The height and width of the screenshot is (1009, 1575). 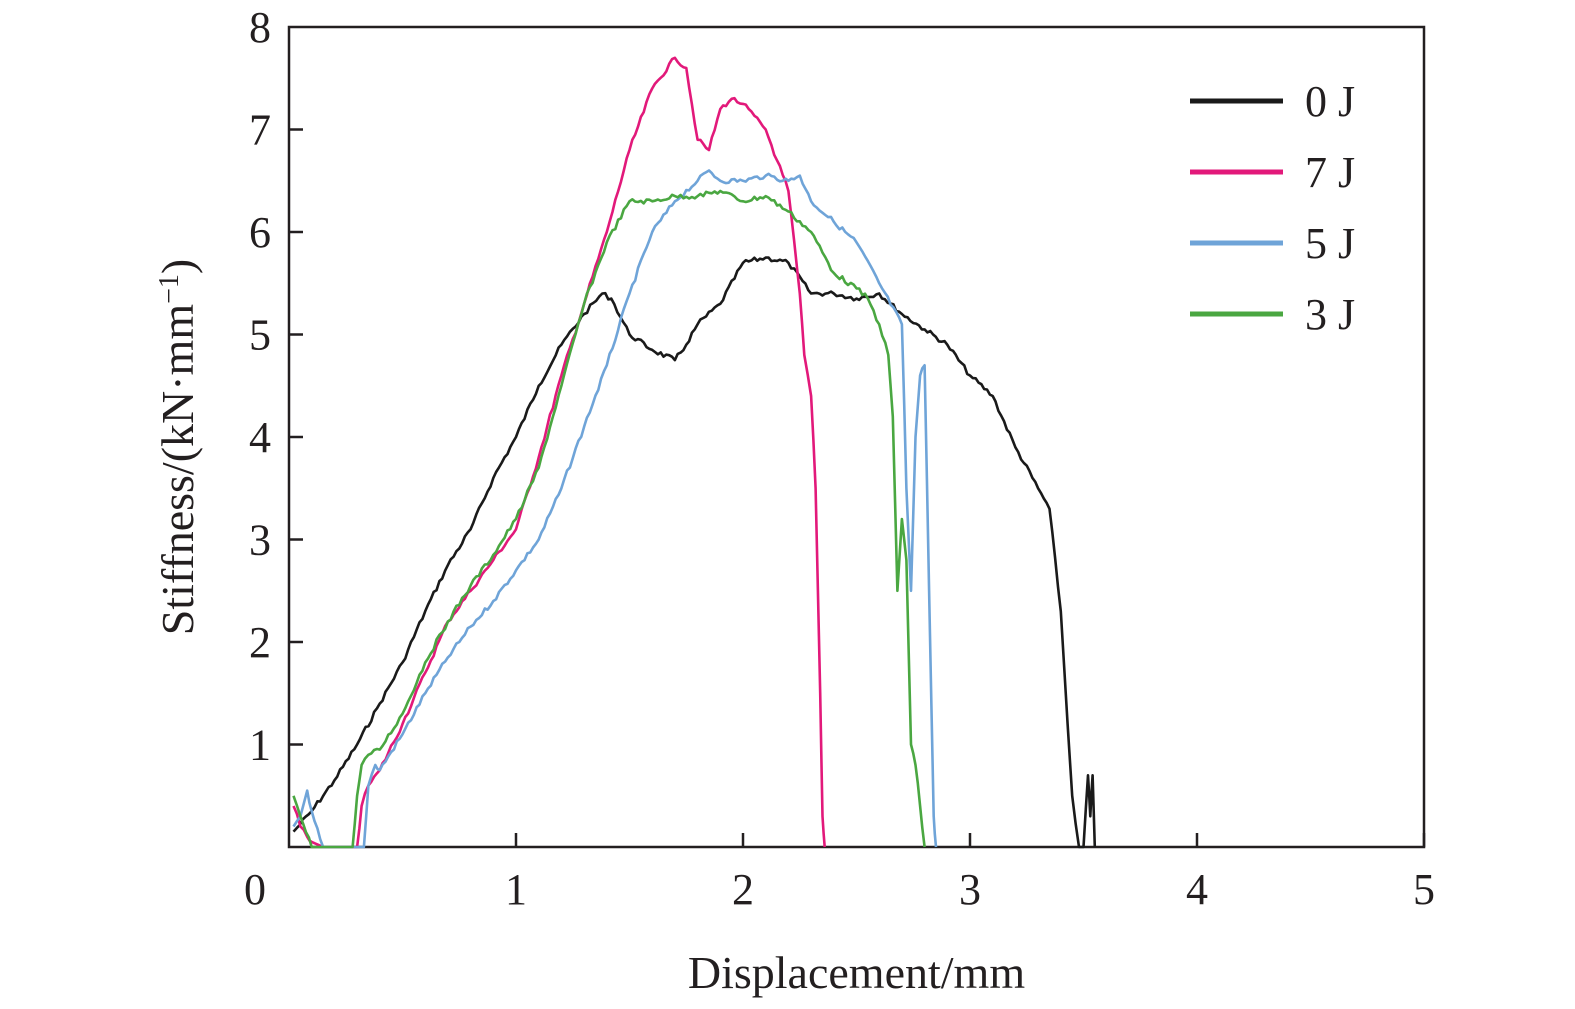 I want to click on y-axis-title: Stiffness/(kN·mm−1), so click(x=177, y=447).